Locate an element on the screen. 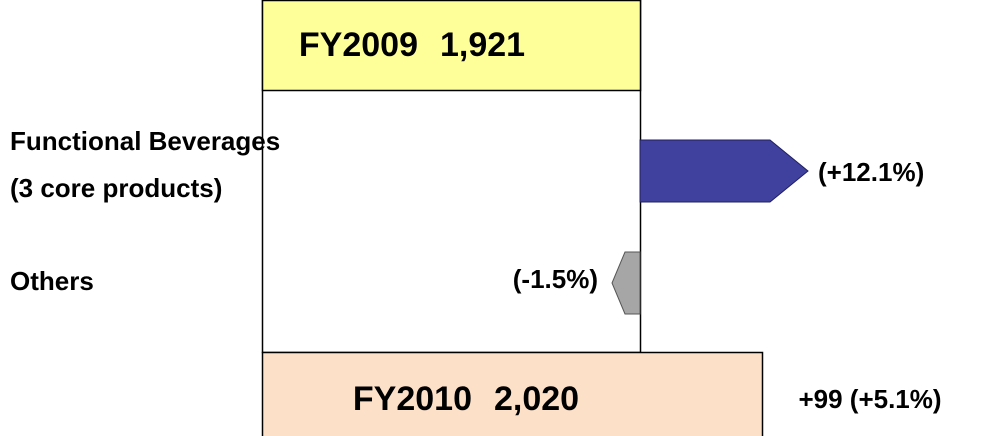 This screenshot has height=436, width=988. item-label: (3 core products) is located at coordinates (116, 188).